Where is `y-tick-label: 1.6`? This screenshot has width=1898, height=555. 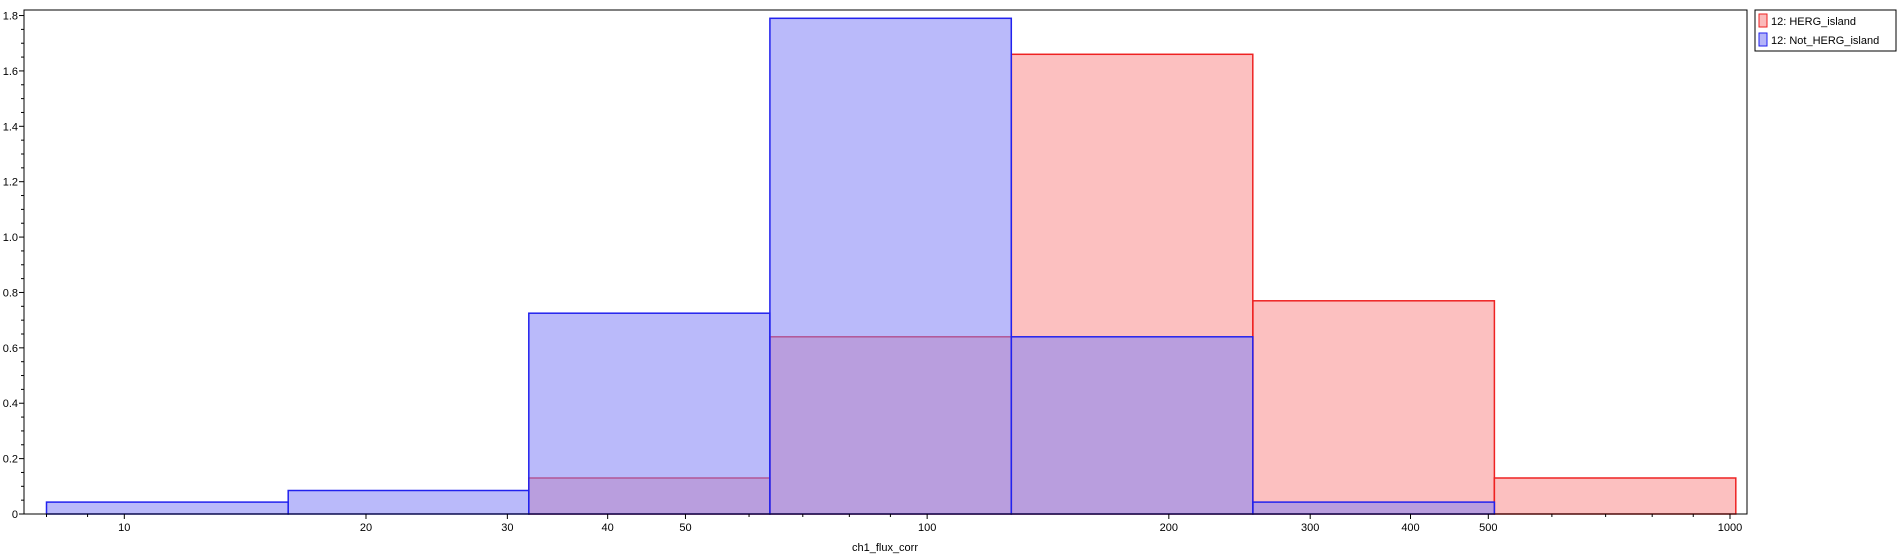 y-tick-label: 1.6 is located at coordinates (10, 72).